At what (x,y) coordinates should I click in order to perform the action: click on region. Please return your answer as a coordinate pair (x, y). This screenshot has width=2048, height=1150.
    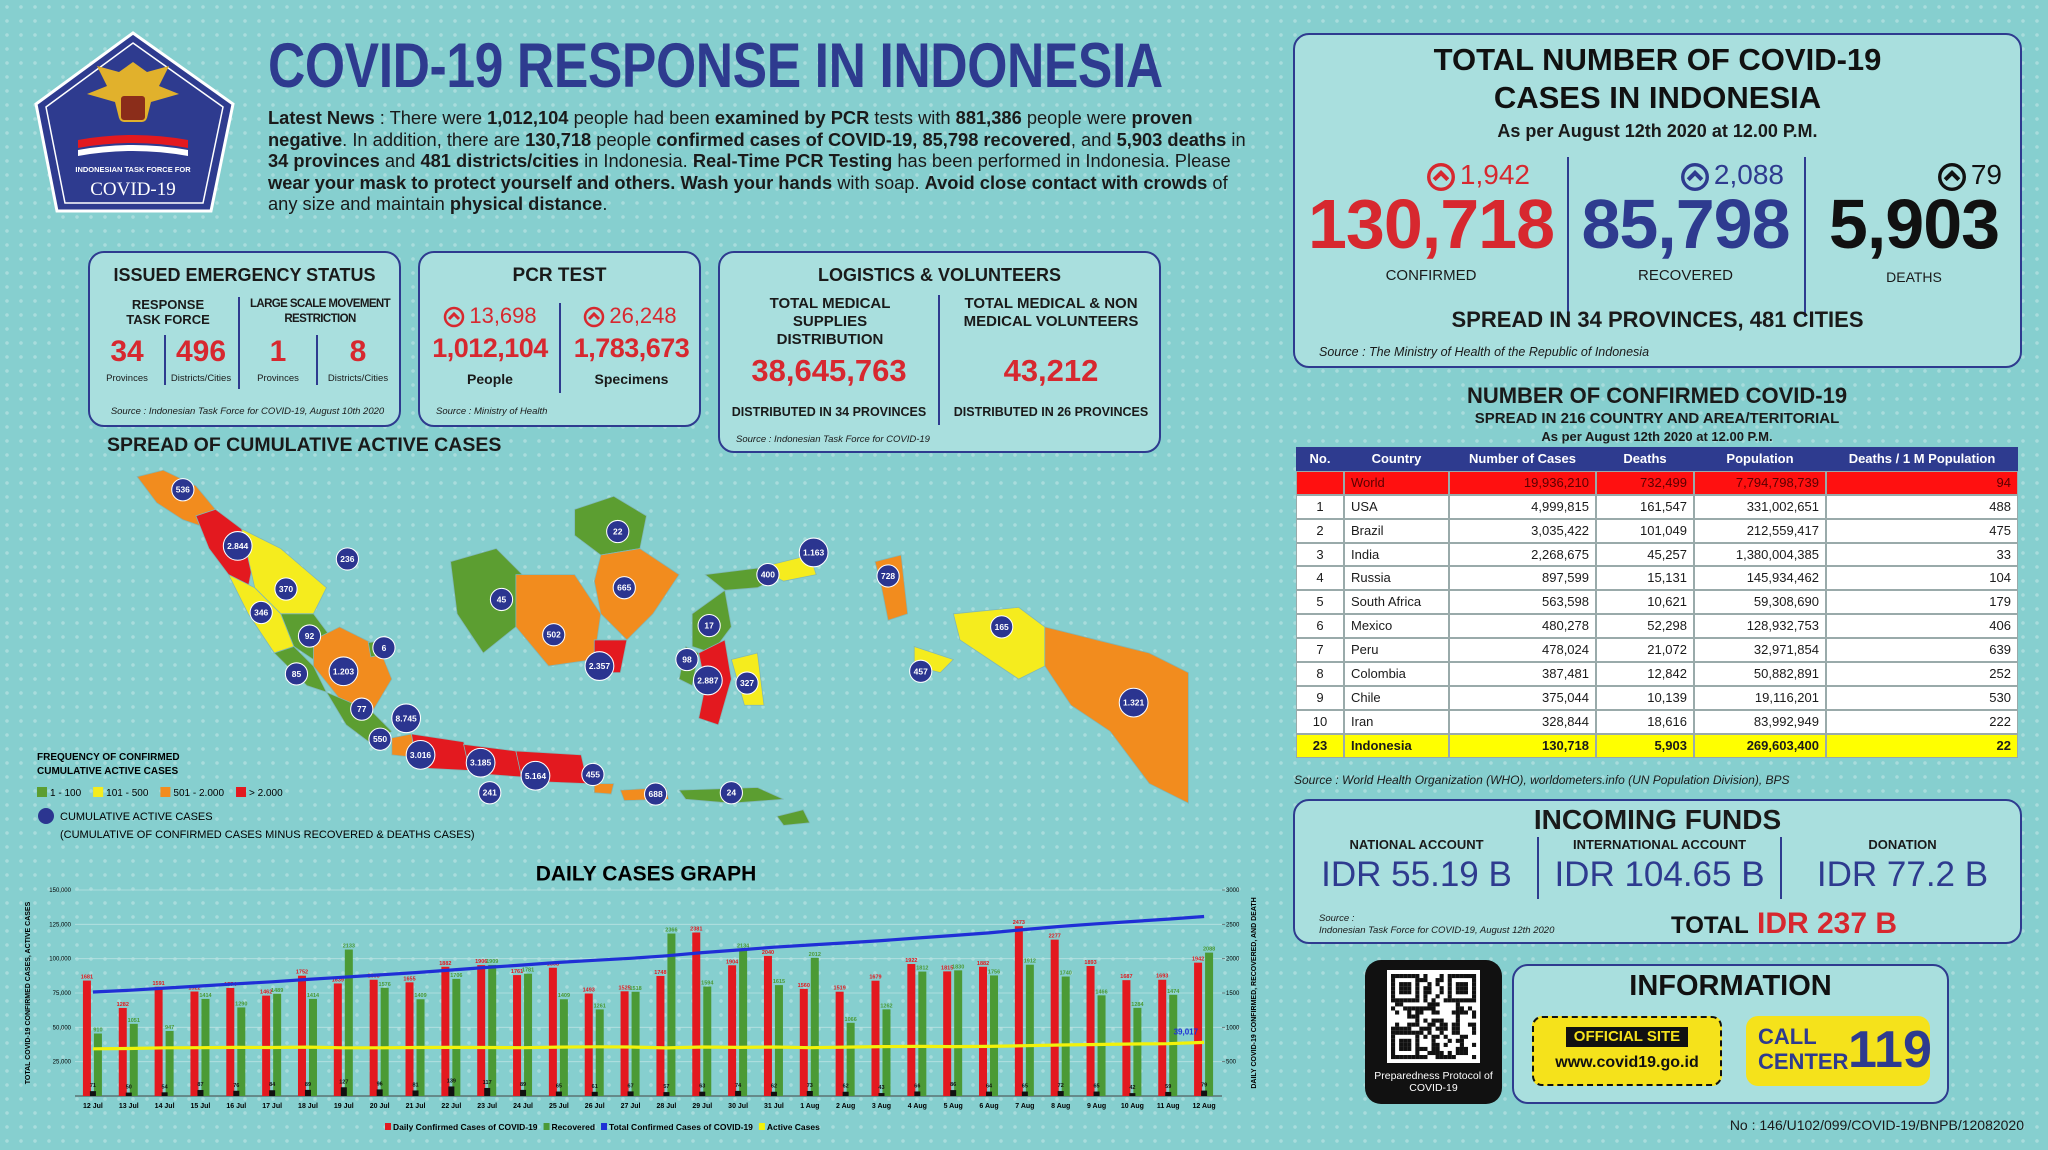
    Looking at the image, I should click on (558, 620).